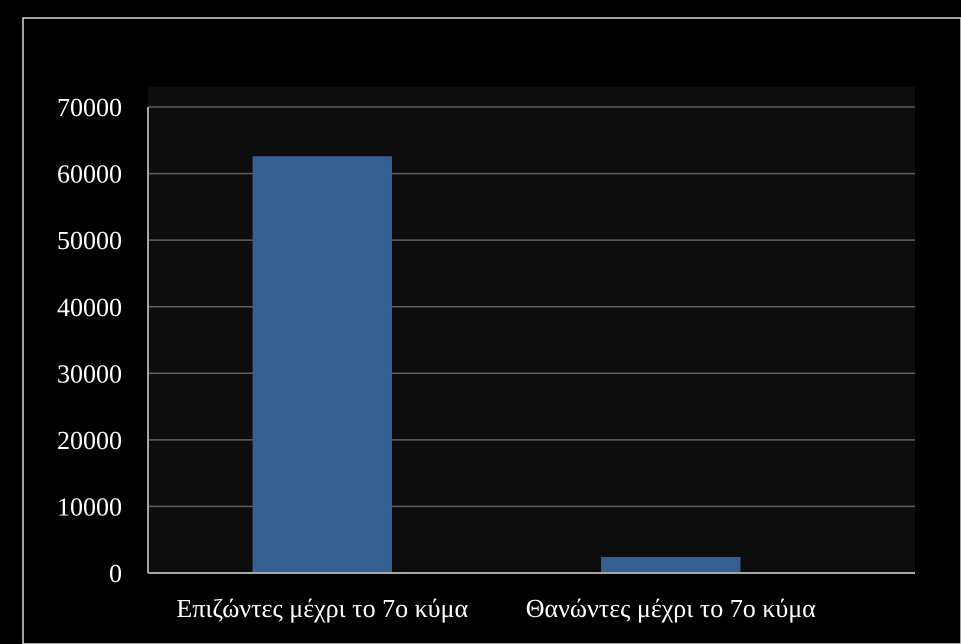 The height and width of the screenshot is (644, 961). What do you see at coordinates (89, 307) in the screenshot?
I see `y-tick-label: 40000` at bounding box center [89, 307].